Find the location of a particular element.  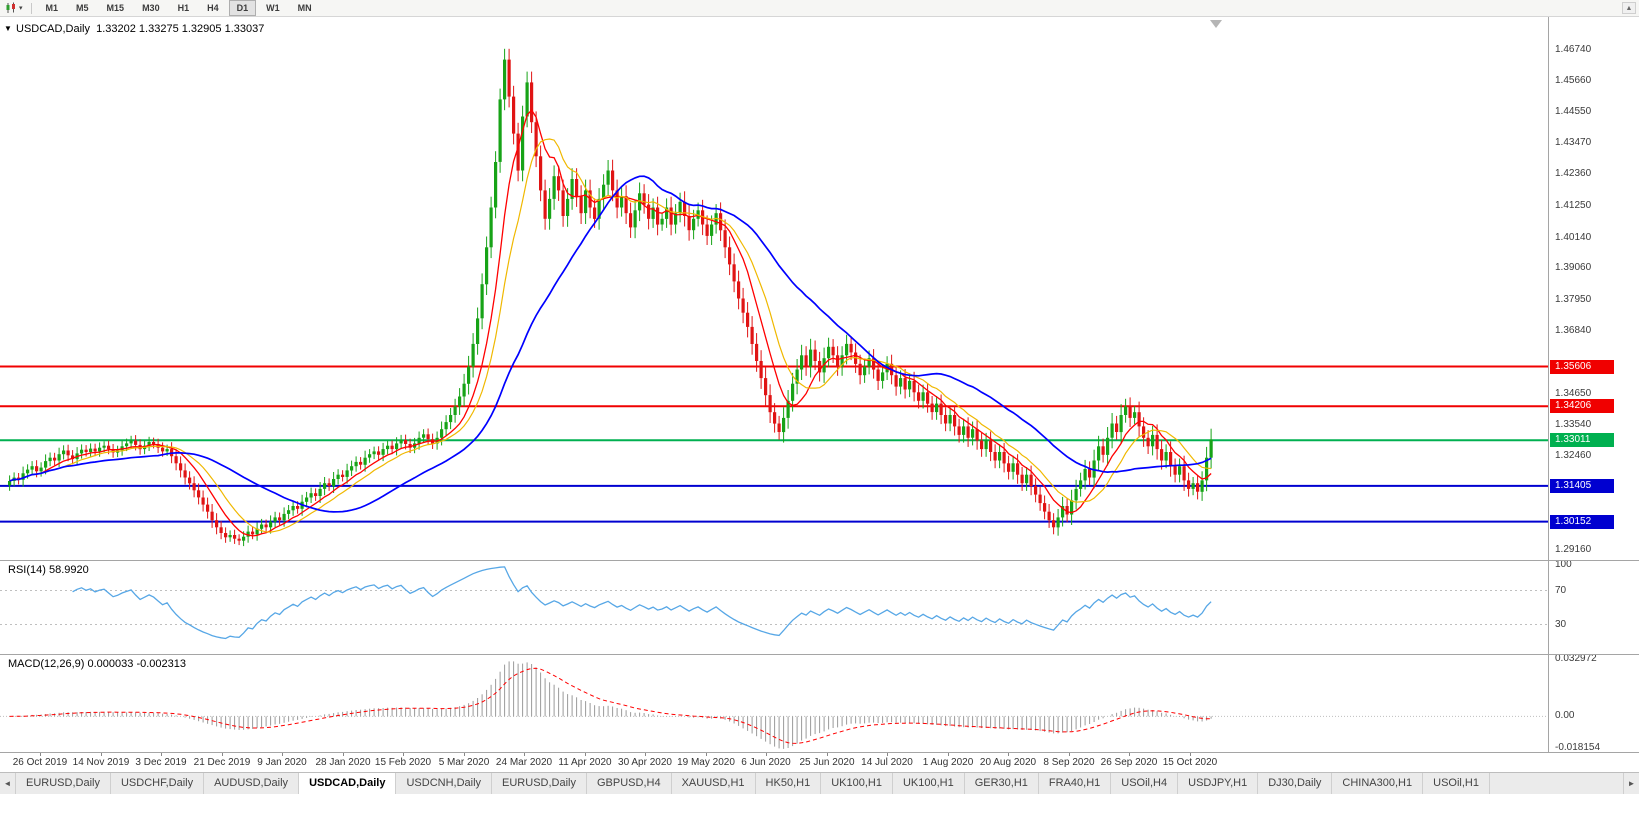

time-axis-label: 15 Feb 2020 is located at coordinates (403, 762).